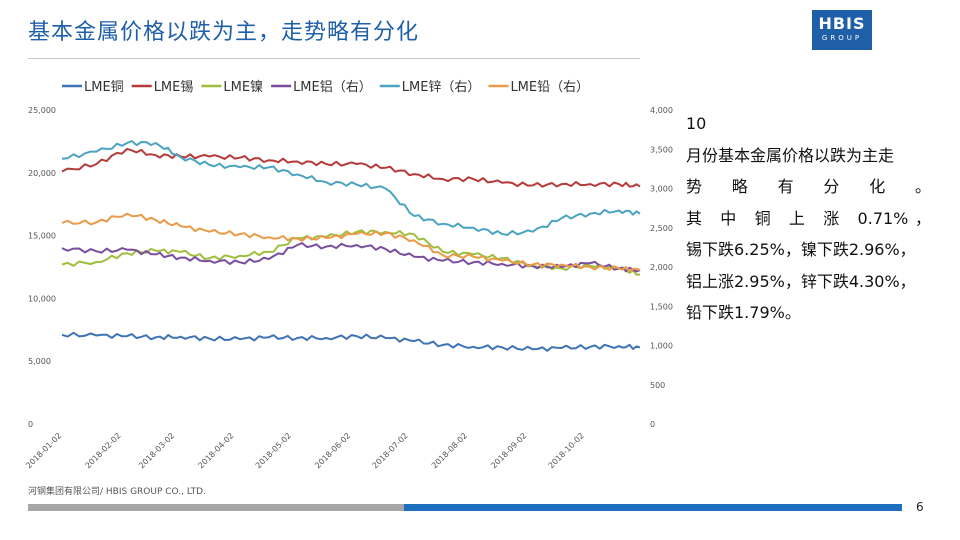  What do you see at coordinates (332, 87) in the screenshot?
I see `legend-label: LME铝（右）` at bounding box center [332, 87].